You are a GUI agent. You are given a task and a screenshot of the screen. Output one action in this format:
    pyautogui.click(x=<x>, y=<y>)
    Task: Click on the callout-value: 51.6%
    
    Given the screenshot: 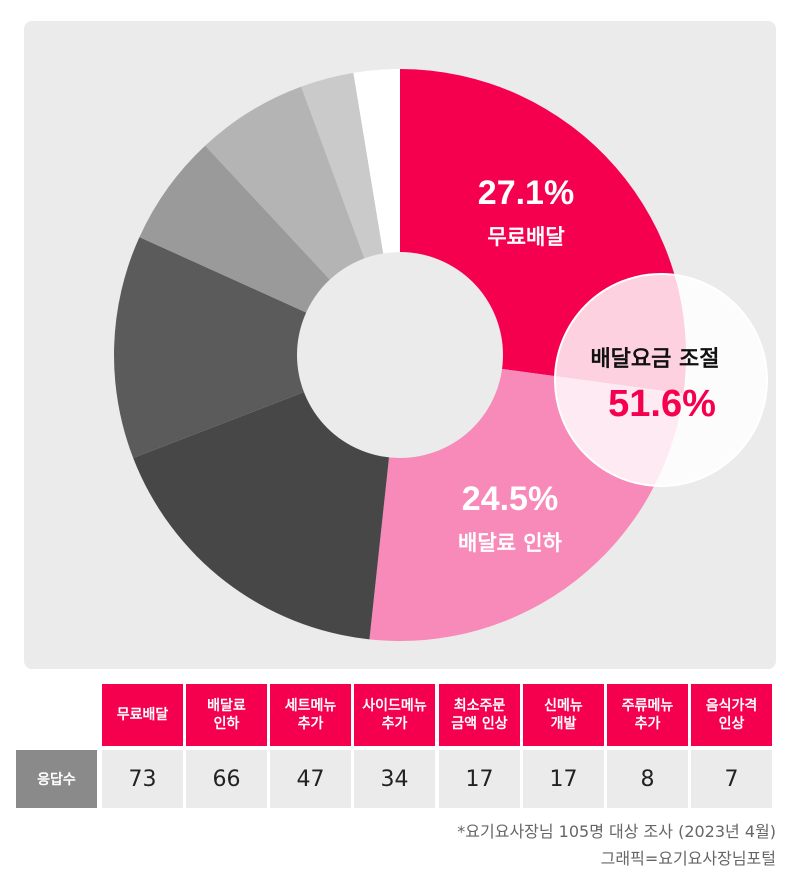 What is the action you would take?
    pyautogui.click(x=662, y=404)
    